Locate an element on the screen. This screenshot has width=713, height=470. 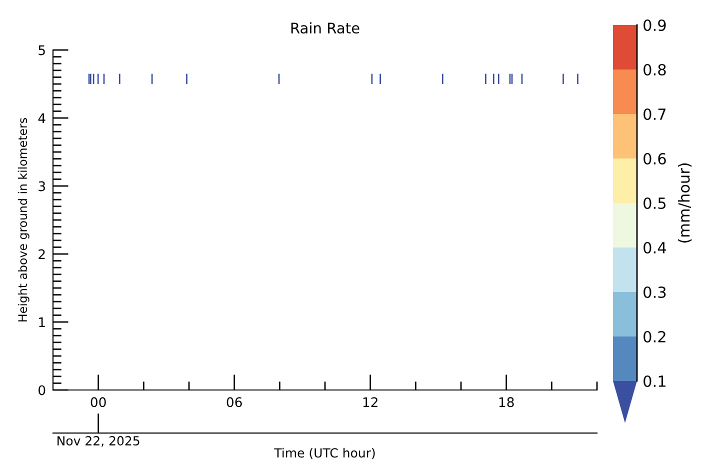
y-axis-title: Height above ground in kilometers is located at coordinates (24, 220).